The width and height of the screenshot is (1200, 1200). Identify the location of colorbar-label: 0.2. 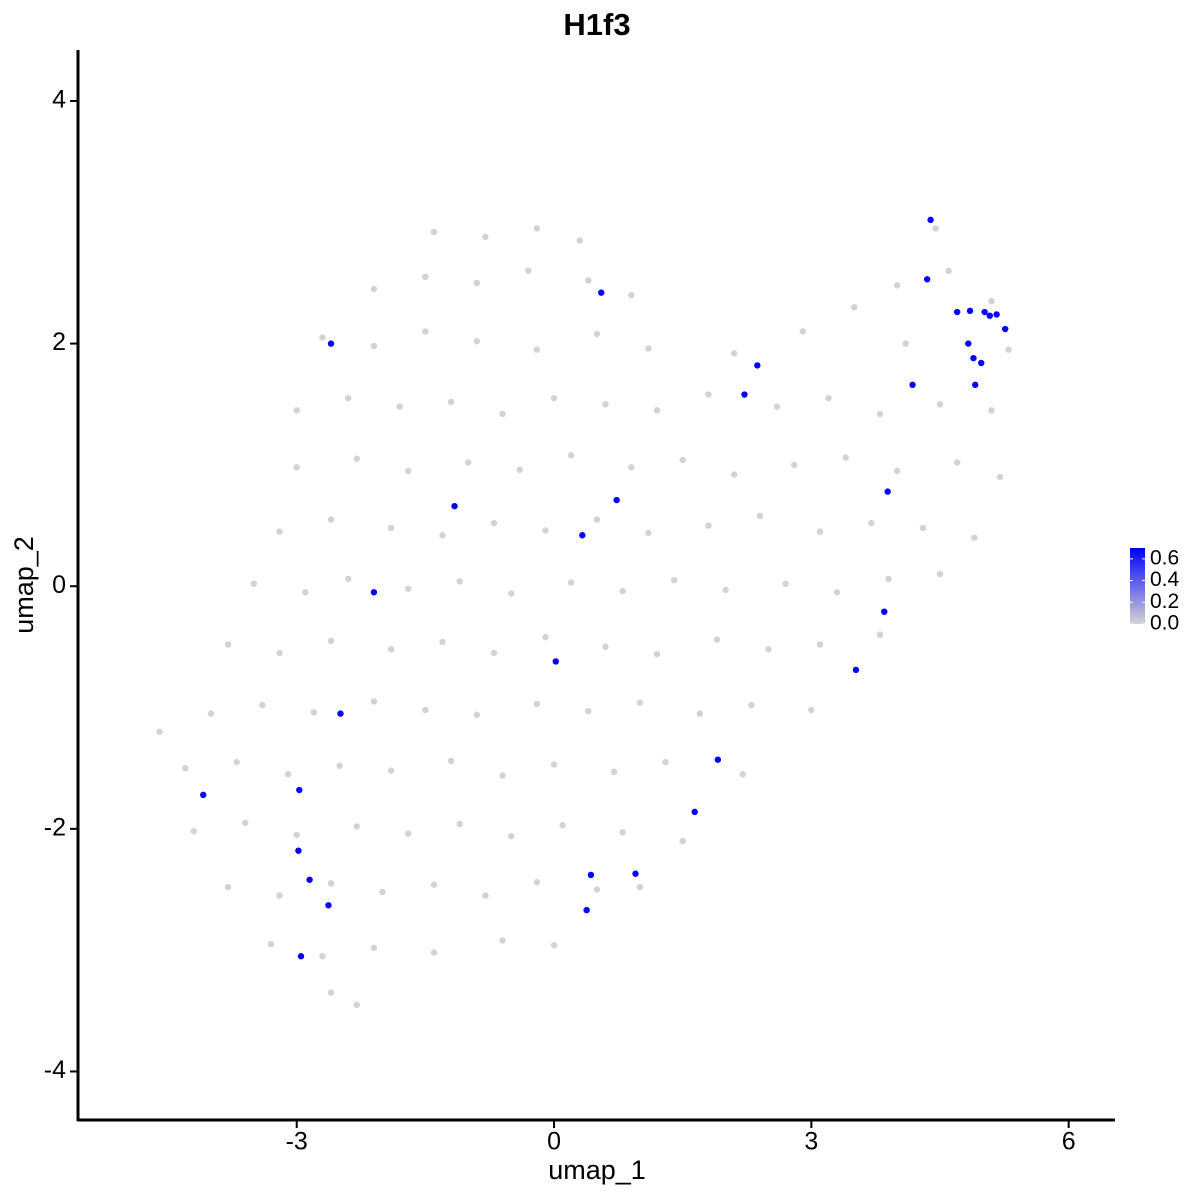
(1164, 601).